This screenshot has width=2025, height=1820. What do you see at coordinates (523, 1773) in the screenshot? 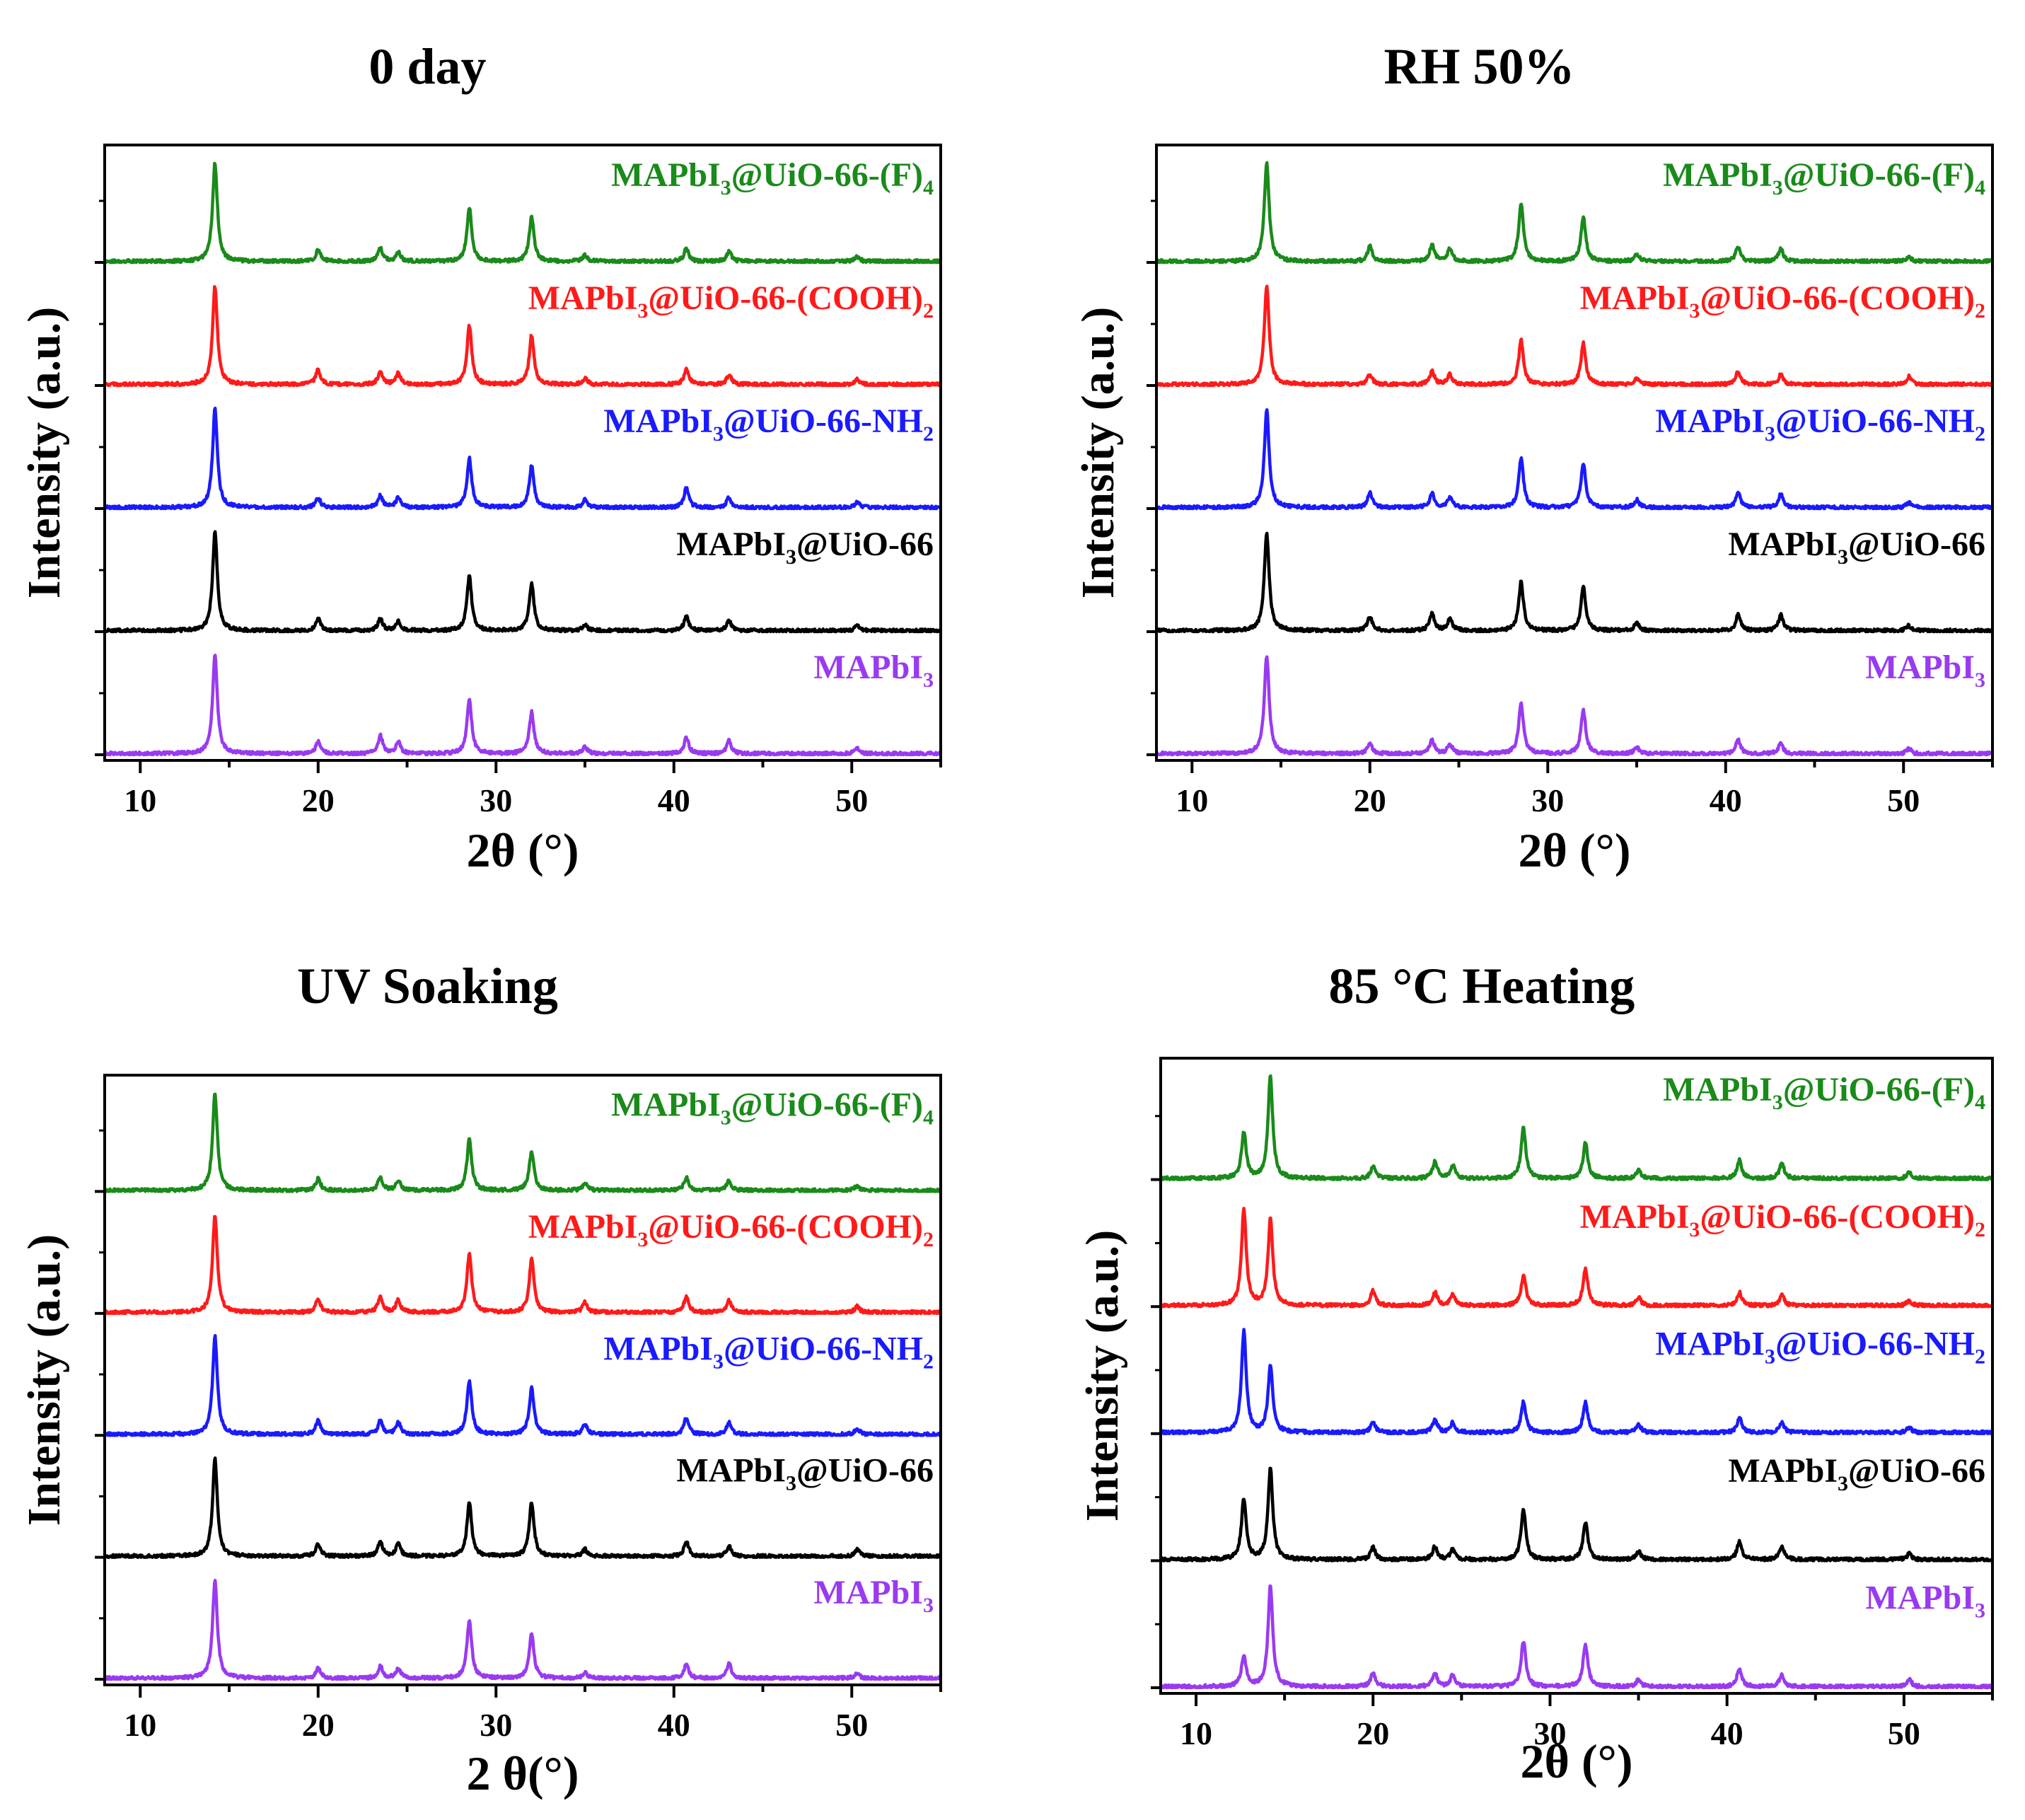
I see `x-axis-label: 2 θ(°)` at bounding box center [523, 1773].